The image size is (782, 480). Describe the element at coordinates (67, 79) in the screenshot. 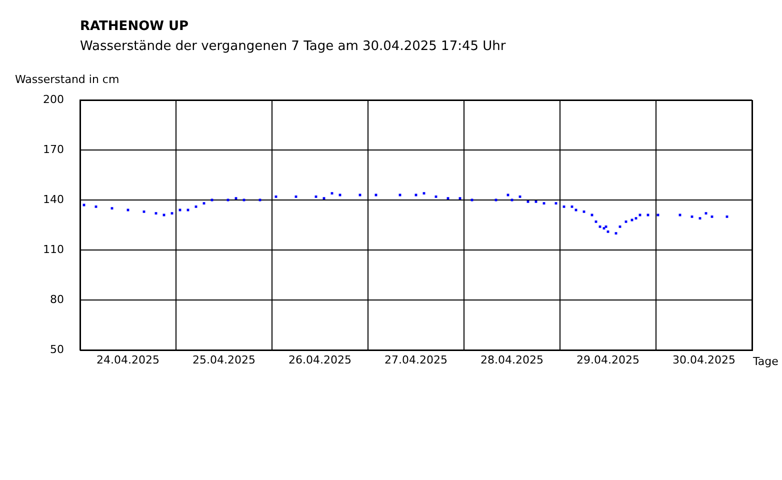

I see `y-axis-title: Wasserstand in cm` at that location.